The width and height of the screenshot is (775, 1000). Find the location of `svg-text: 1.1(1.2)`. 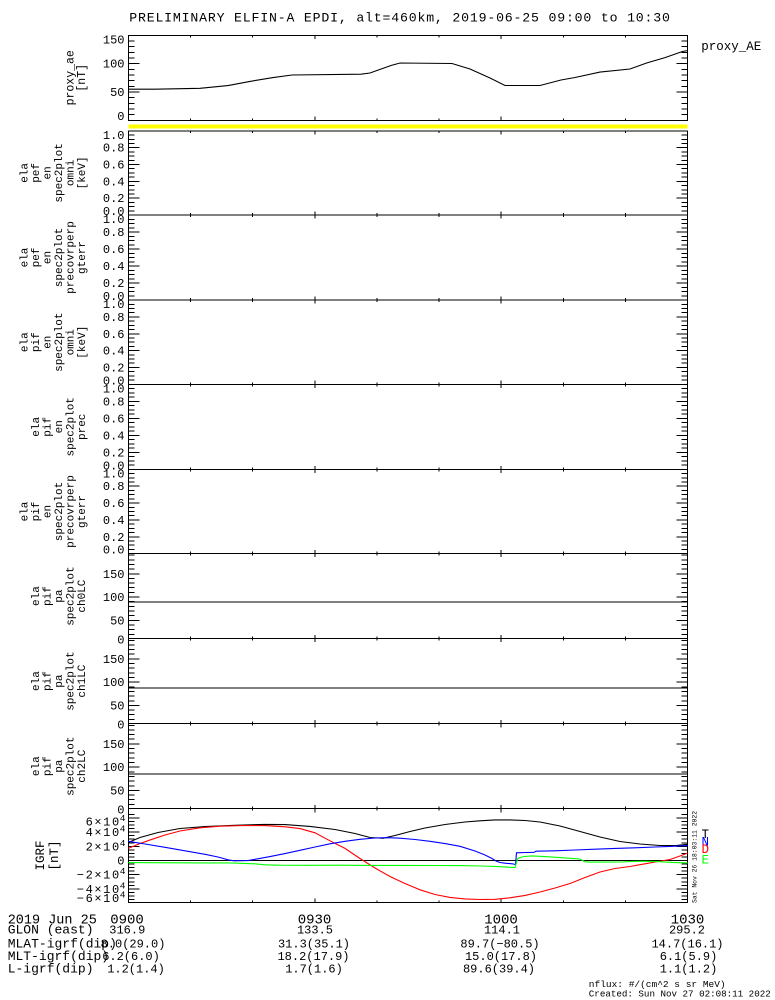

svg-text: 1.1(1.2) is located at coordinates (689, 969).